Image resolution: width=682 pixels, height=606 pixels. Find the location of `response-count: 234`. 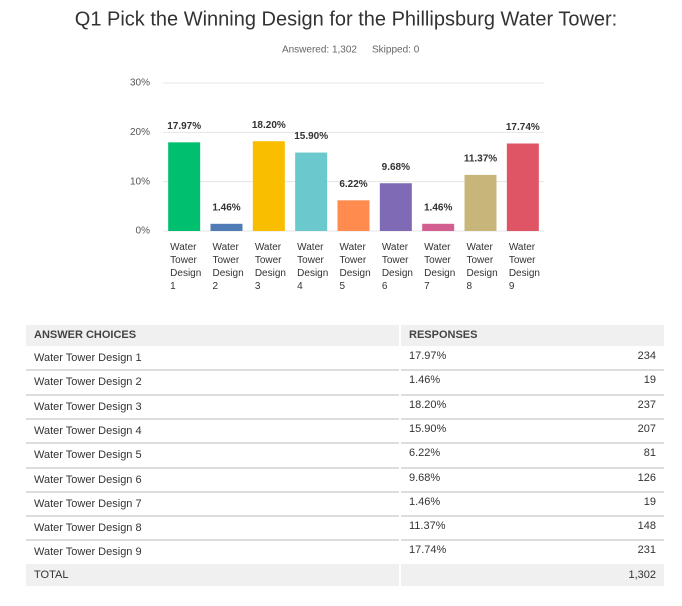

response-count: 234 is located at coordinates (646, 356).